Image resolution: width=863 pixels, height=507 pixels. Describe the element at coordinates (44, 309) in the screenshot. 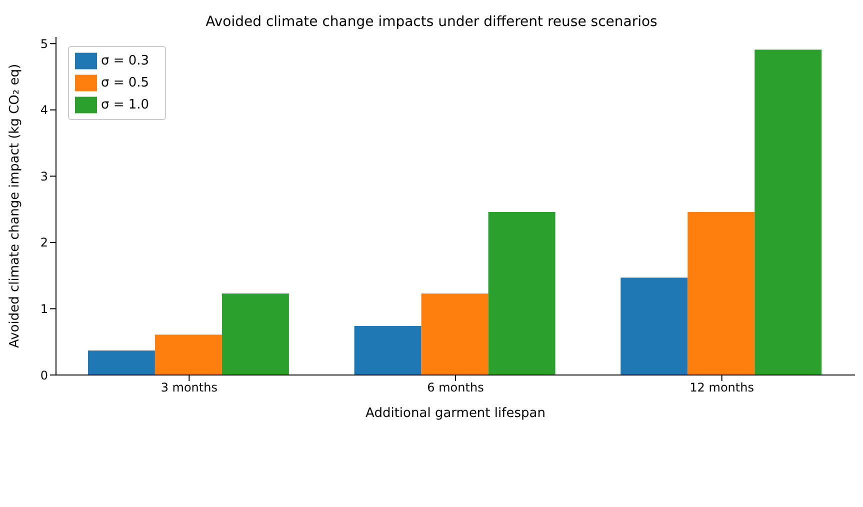

I see `y-tick-label: 1` at that location.